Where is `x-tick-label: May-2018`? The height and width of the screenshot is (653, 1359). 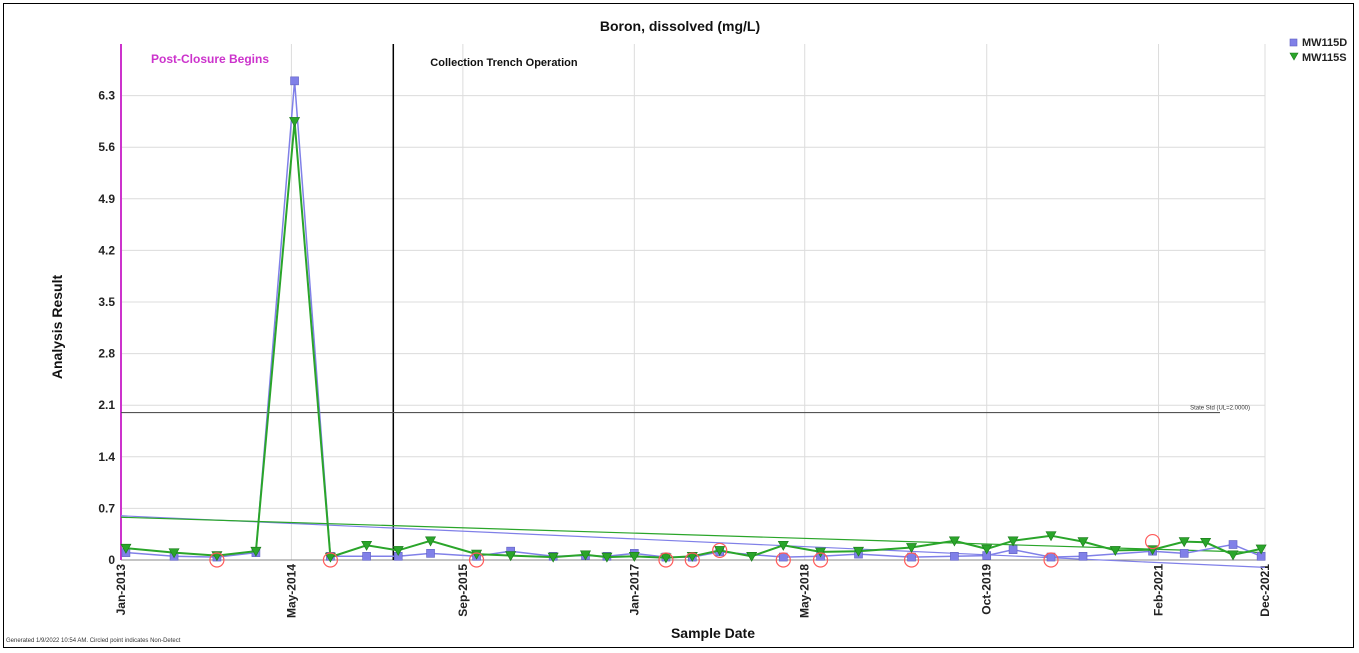
x-tick-label: May-2018 is located at coordinates (805, 591).